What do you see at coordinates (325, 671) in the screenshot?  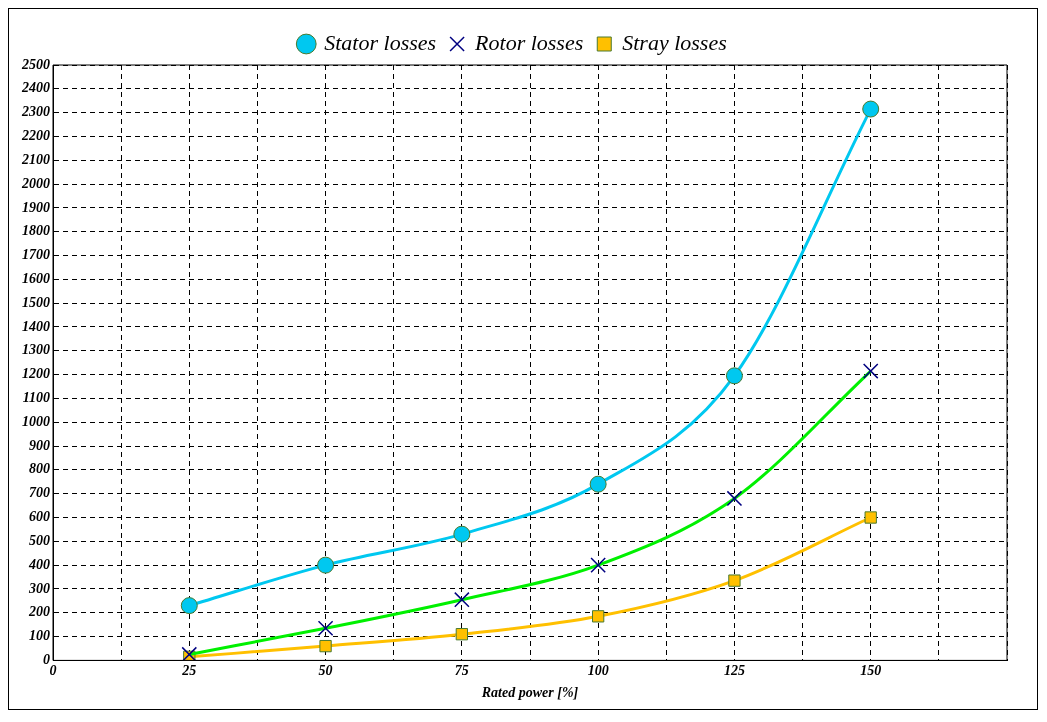 I see `x-tick-label: 50` at bounding box center [325, 671].